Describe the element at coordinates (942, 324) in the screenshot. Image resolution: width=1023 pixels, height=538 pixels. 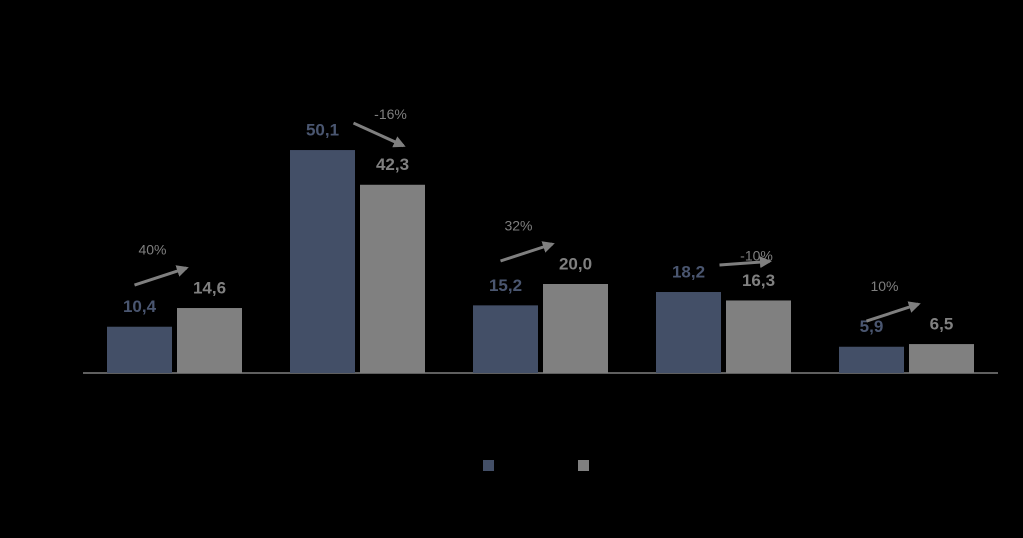
I see `value-label: 6,5` at that location.